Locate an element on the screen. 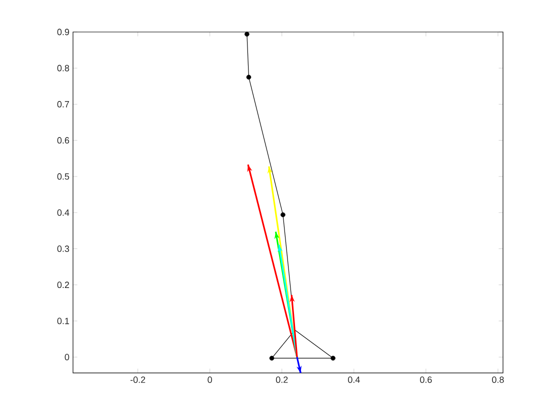 Image resolution: width=560 pixels, height=420 pixels. y-tick-label: 0.3 is located at coordinates (63, 249).